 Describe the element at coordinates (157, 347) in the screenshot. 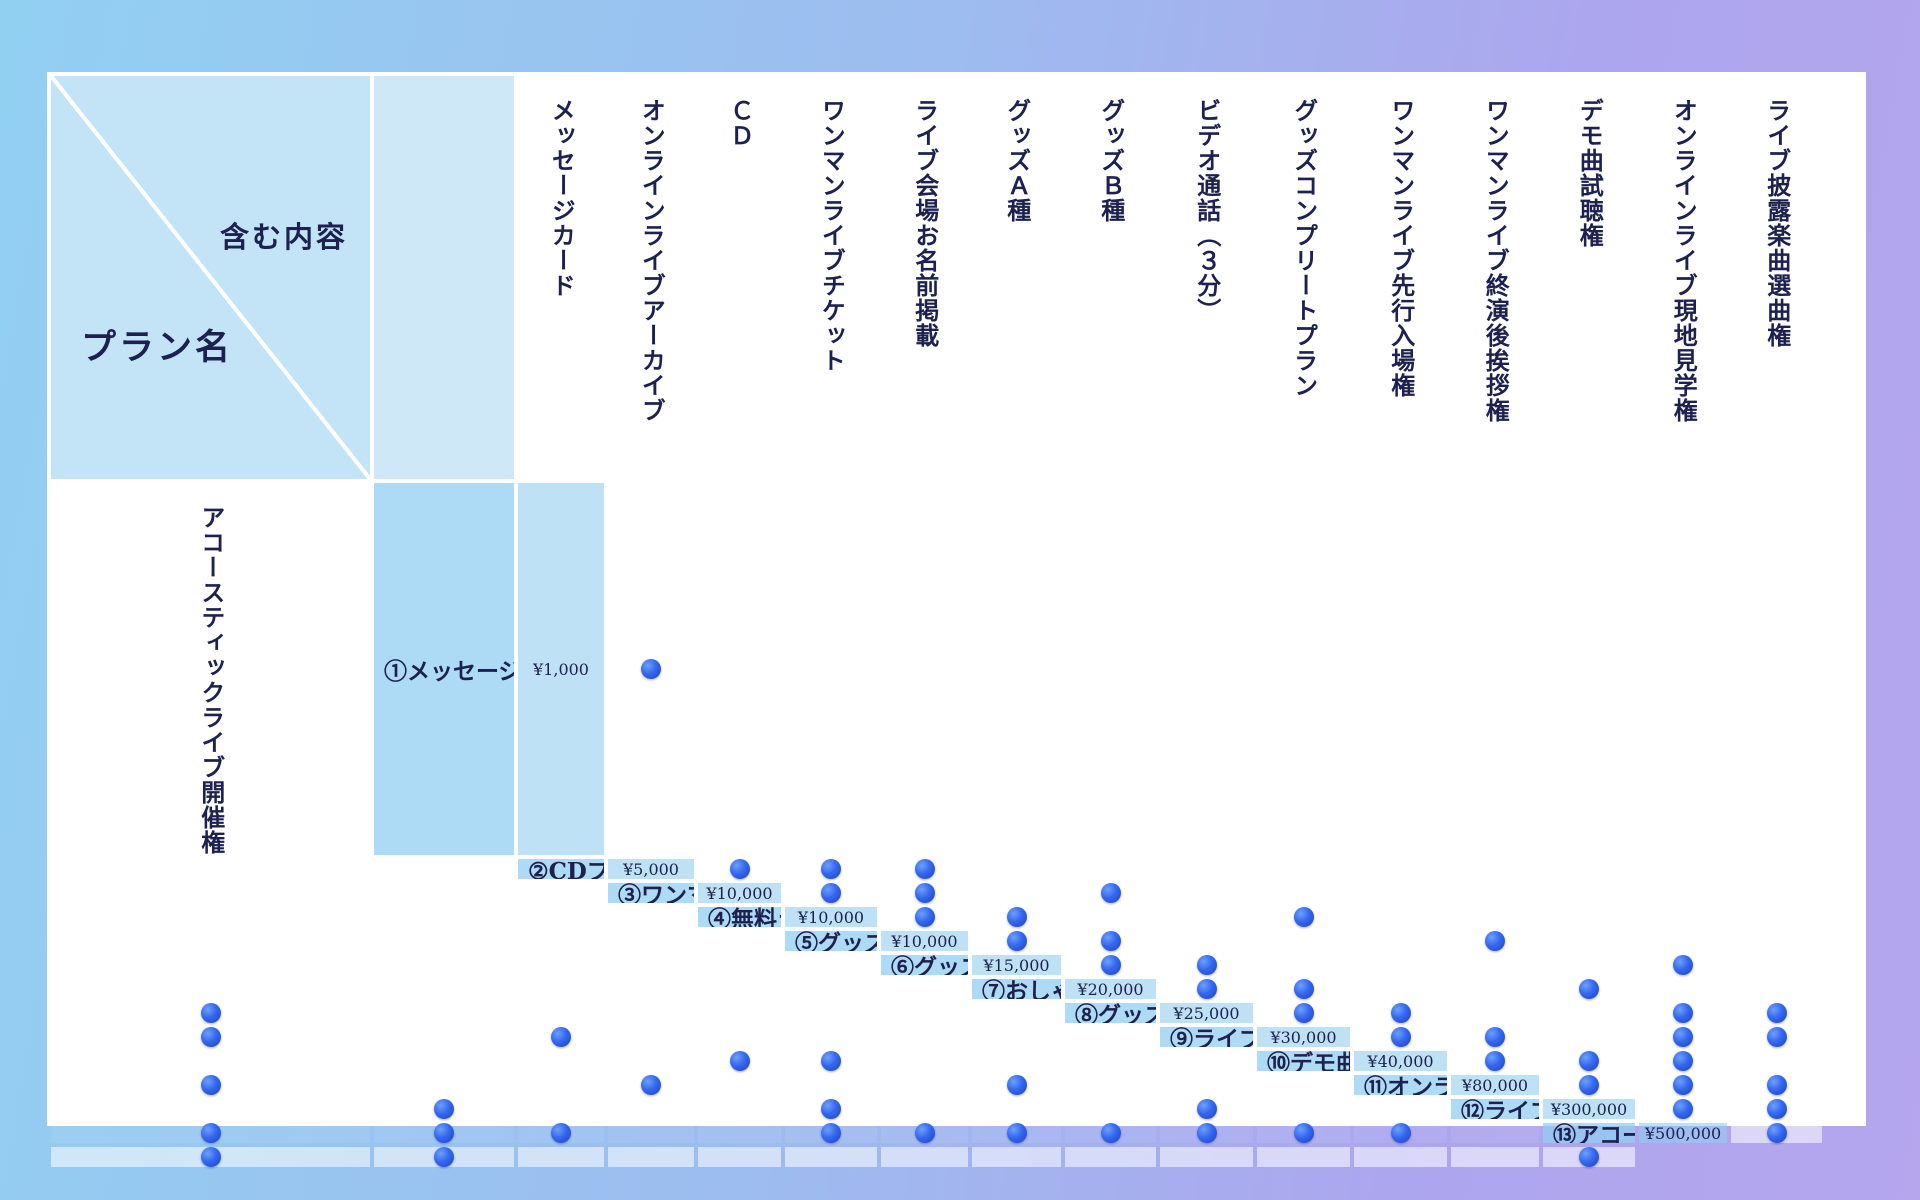

I see `plan-name-header-label: プラン名` at that location.